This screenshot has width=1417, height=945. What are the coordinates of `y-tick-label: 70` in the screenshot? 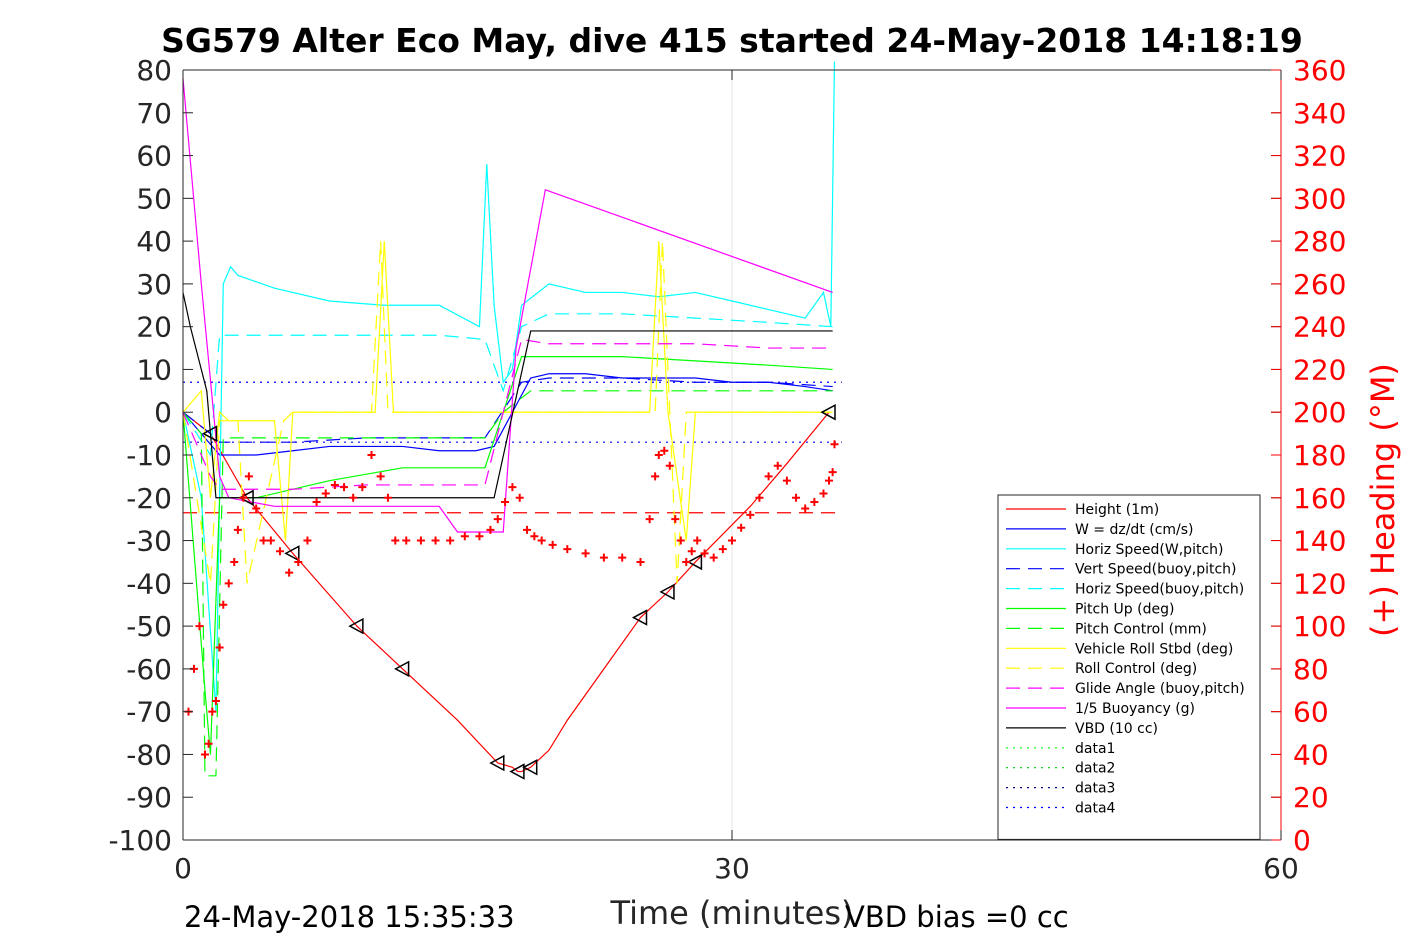 It's located at (154, 113).